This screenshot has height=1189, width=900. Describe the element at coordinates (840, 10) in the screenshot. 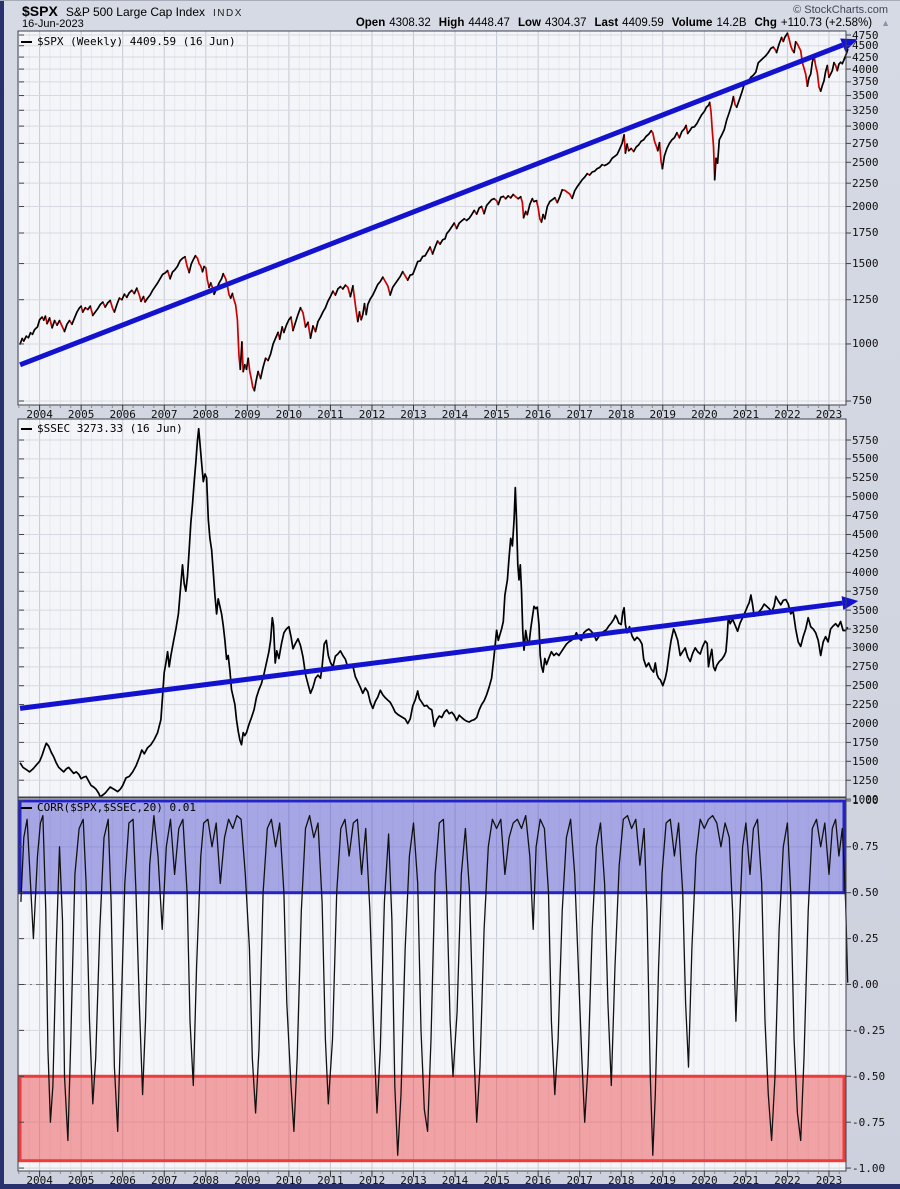

I see `copyright: © StockCharts.com` at that location.